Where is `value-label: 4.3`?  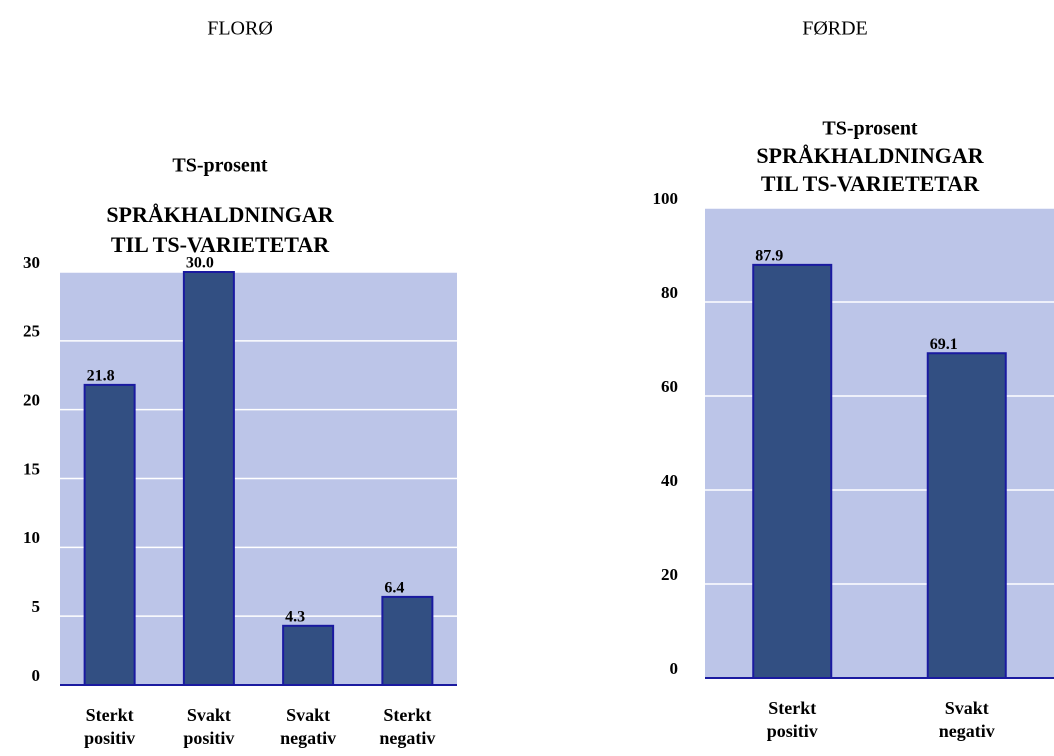 value-label: 4.3 is located at coordinates (295, 616).